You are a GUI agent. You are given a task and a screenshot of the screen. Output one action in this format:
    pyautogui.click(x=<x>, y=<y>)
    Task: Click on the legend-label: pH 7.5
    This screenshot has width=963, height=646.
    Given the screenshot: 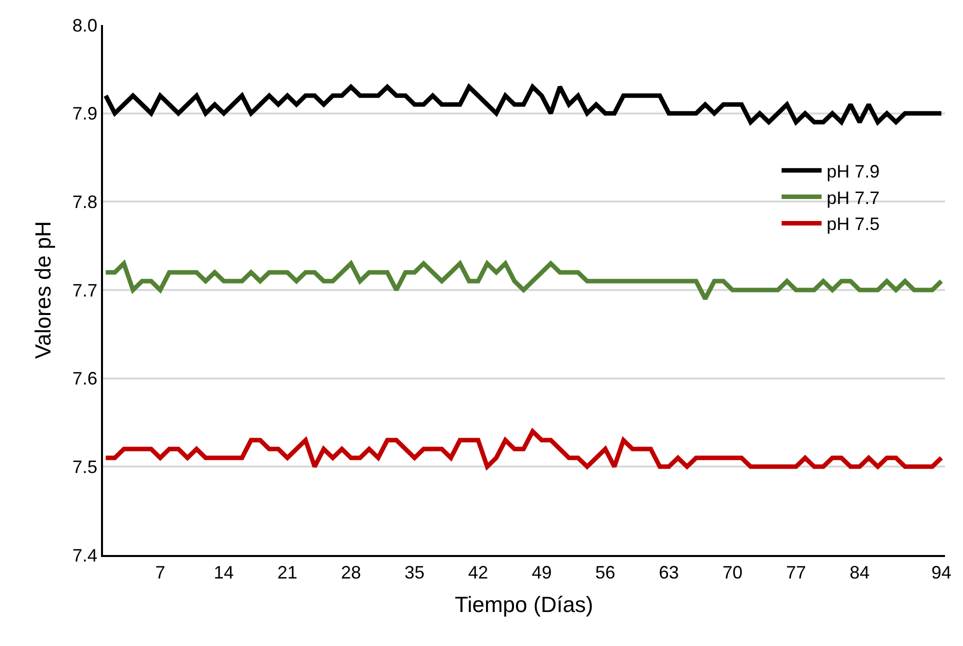 What is the action you would take?
    pyautogui.click(x=853, y=224)
    